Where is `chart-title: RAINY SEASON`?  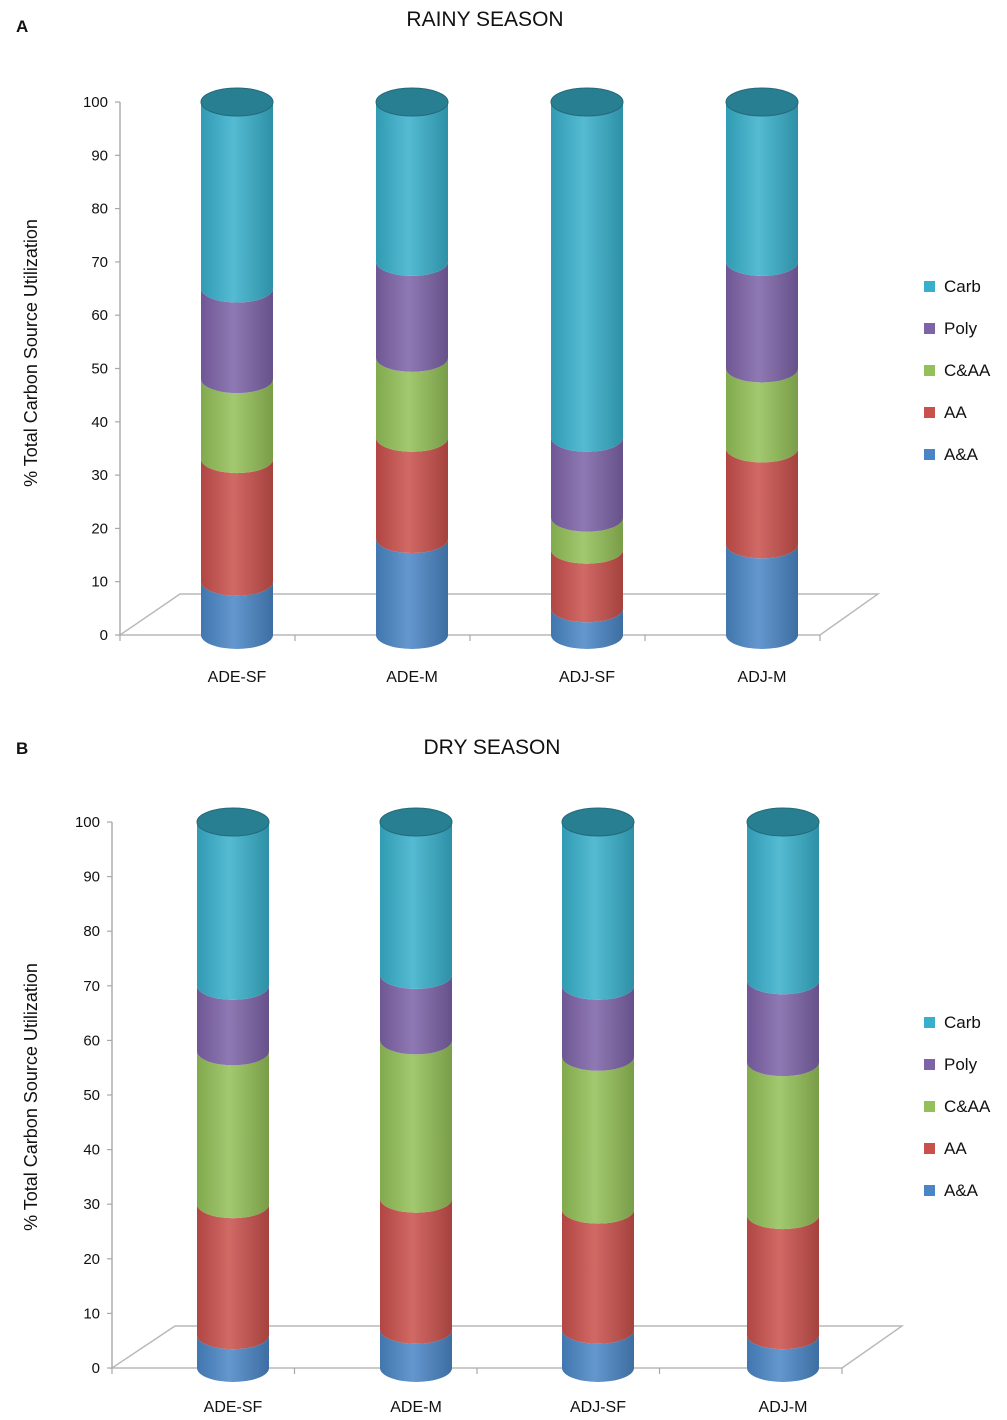 chart-title: RAINY SEASON is located at coordinates (484, 19).